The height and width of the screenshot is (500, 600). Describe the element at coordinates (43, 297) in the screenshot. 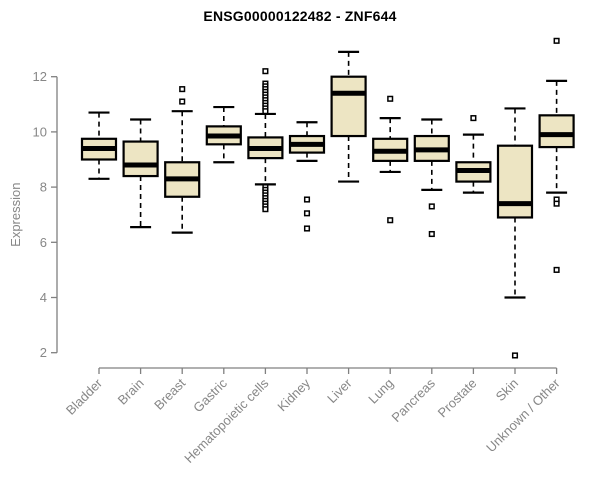

I see `y-tick-label: 4` at that location.